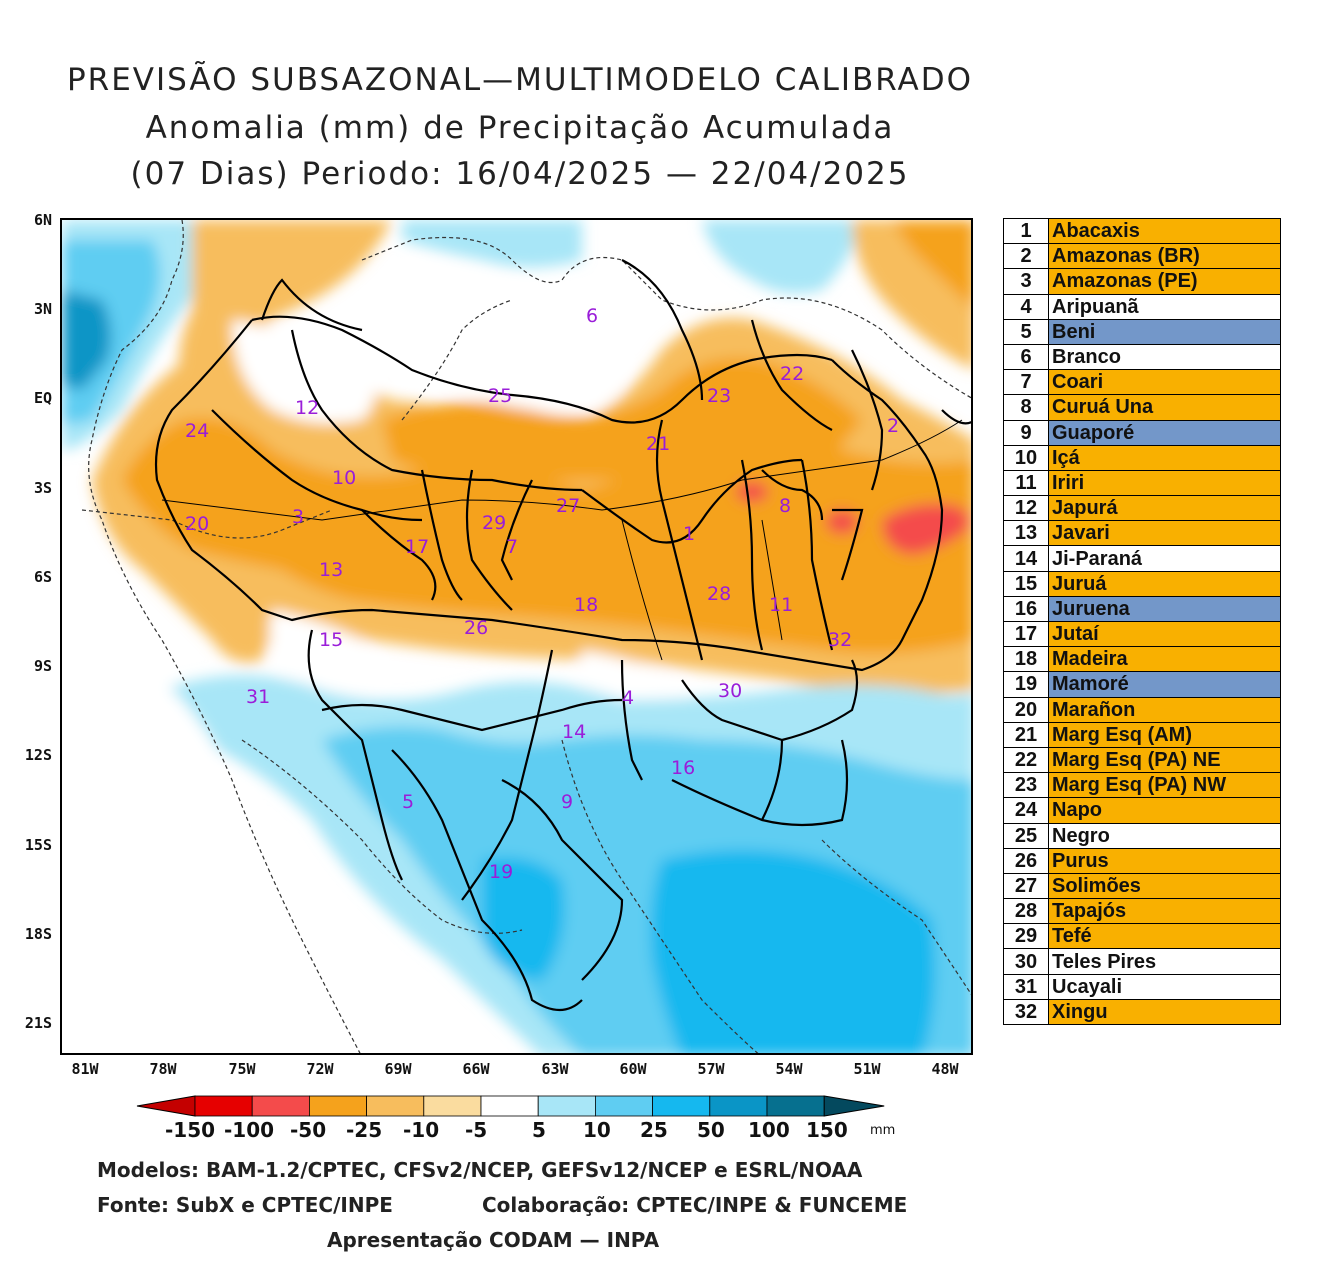  I want to click on basin-number-13: 13, so click(331, 570).